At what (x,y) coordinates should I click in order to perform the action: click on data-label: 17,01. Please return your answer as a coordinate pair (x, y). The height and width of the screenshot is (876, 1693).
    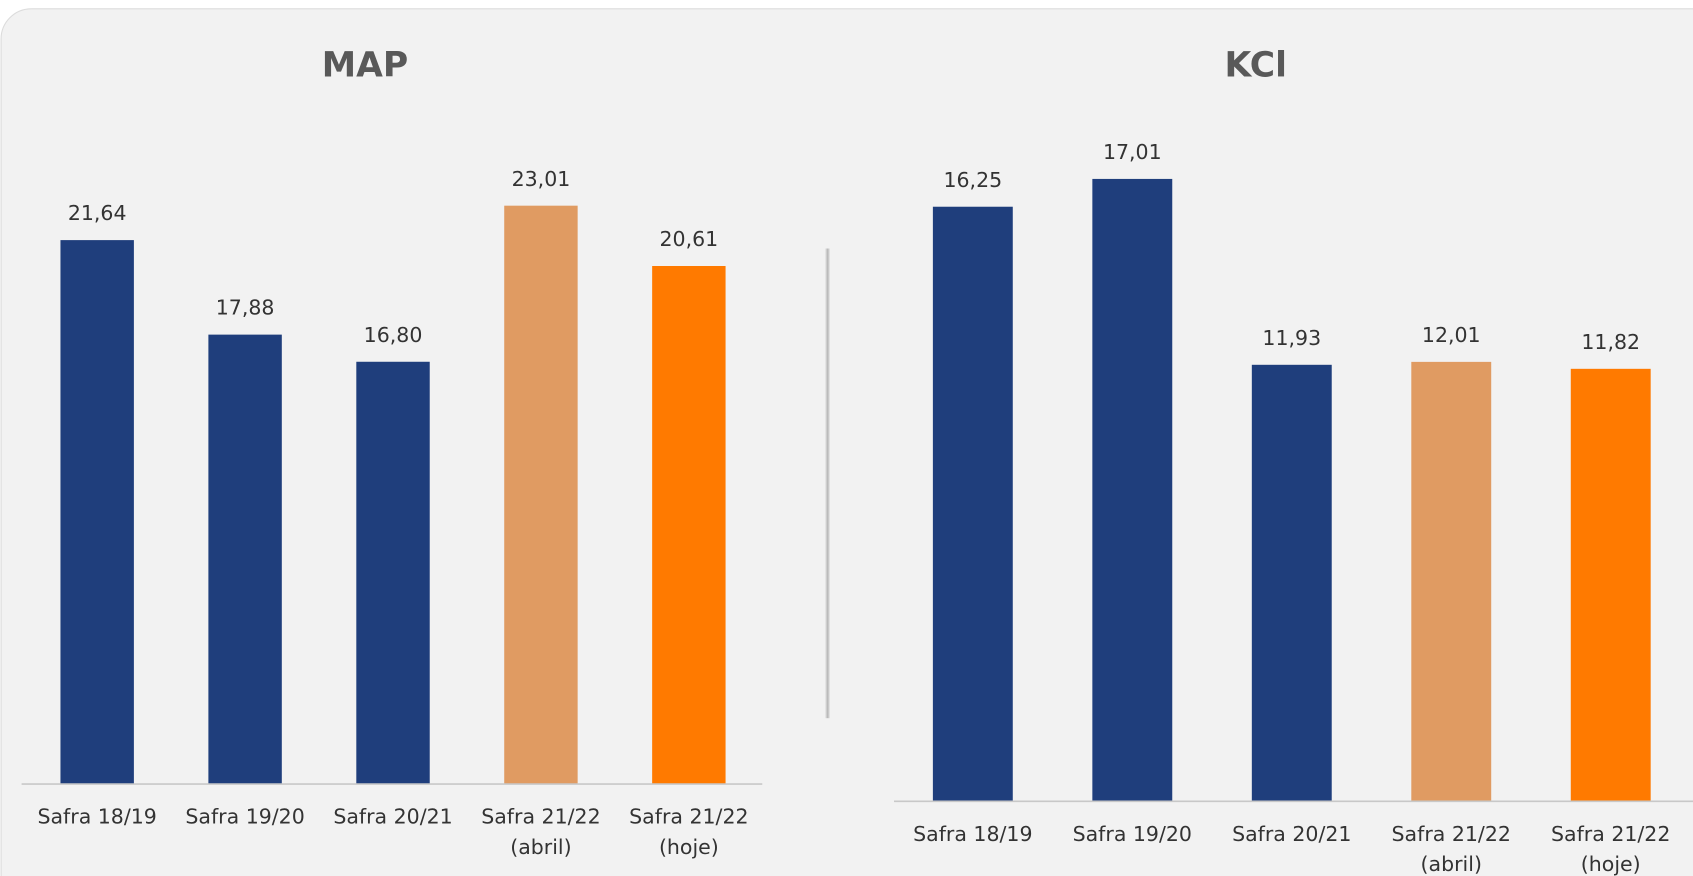
    Looking at the image, I should click on (1132, 152).